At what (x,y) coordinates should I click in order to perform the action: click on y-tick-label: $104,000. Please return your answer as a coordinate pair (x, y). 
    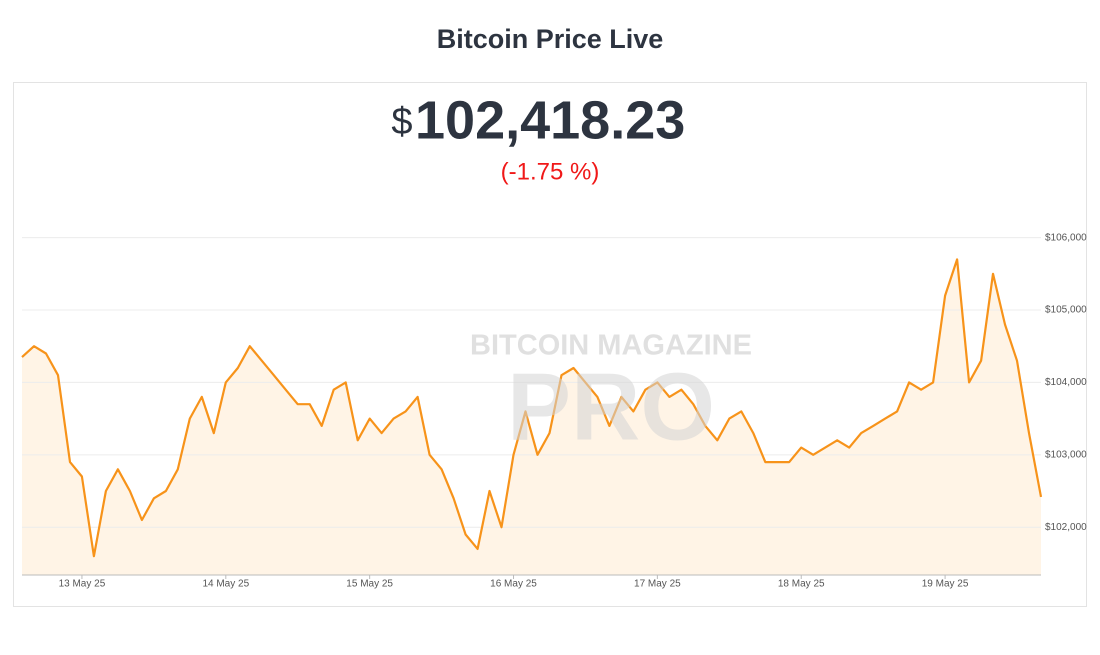
    Looking at the image, I should click on (1066, 382).